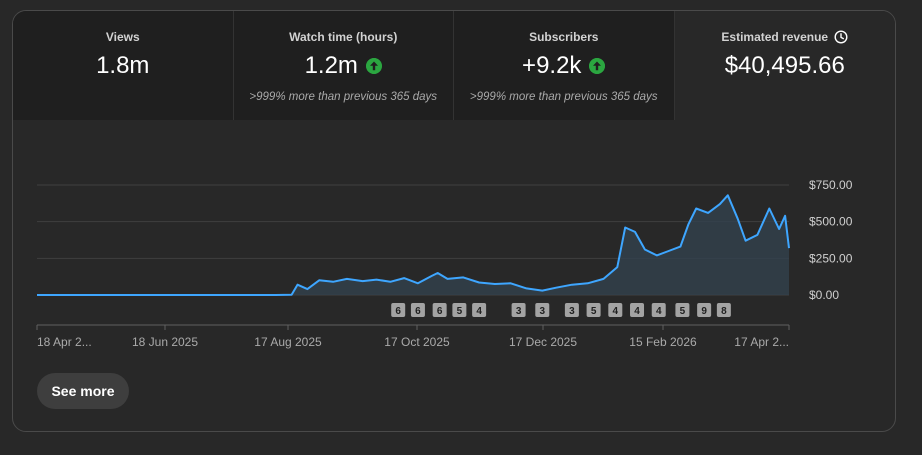  Describe the element at coordinates (288, 342) in the screenshot. I see `x-tick-label: 17 Aug 2025` at that location.